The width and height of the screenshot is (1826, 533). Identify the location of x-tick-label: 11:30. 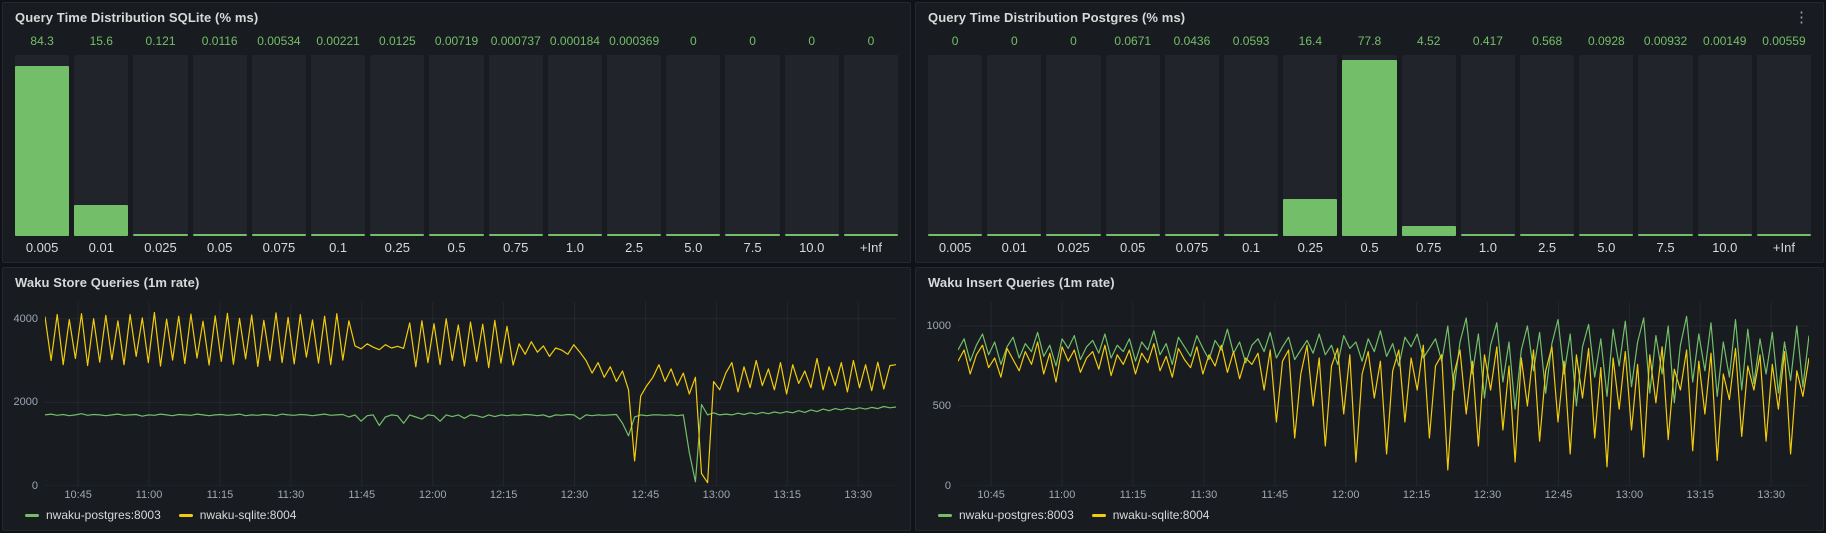
(291, 495).